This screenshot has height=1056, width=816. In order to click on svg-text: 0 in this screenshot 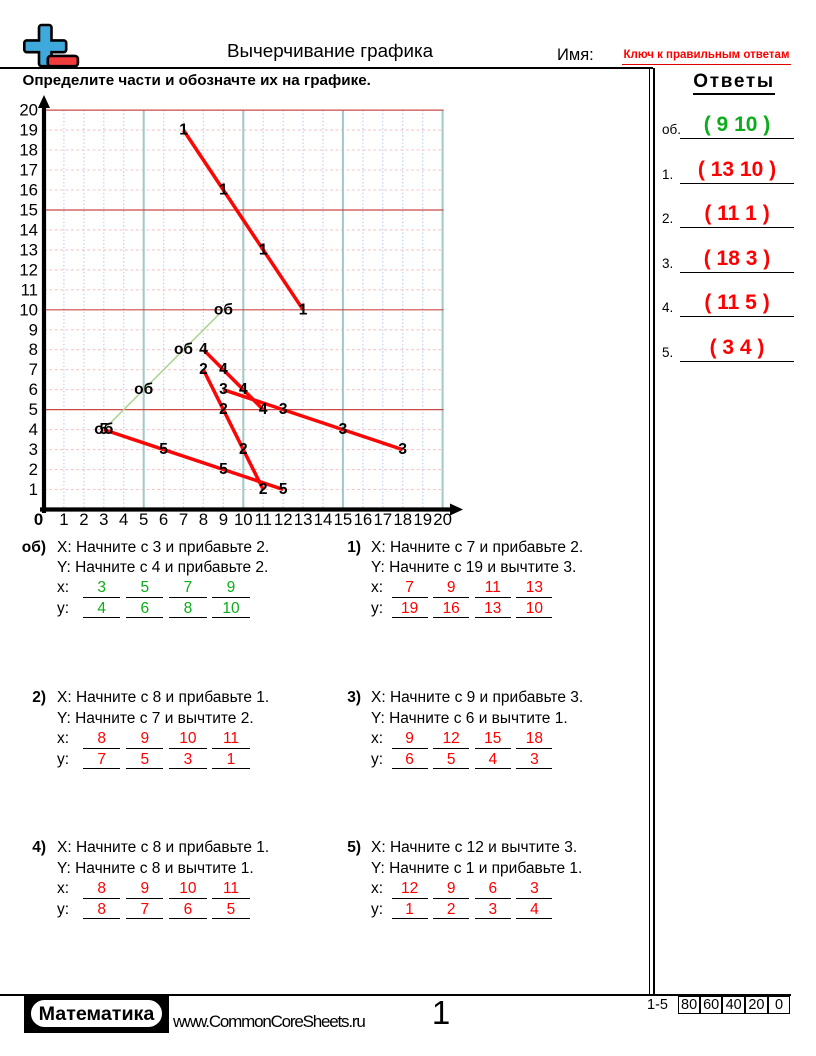, I will do `click(38, 519)`.